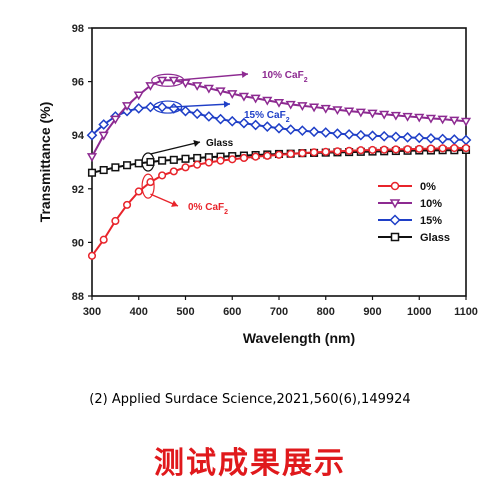 This screenshot has width=500, height=500. Describe the element at coordinates (201, 105) in the screenshot. I see `annotation-2-arrow` at that location.